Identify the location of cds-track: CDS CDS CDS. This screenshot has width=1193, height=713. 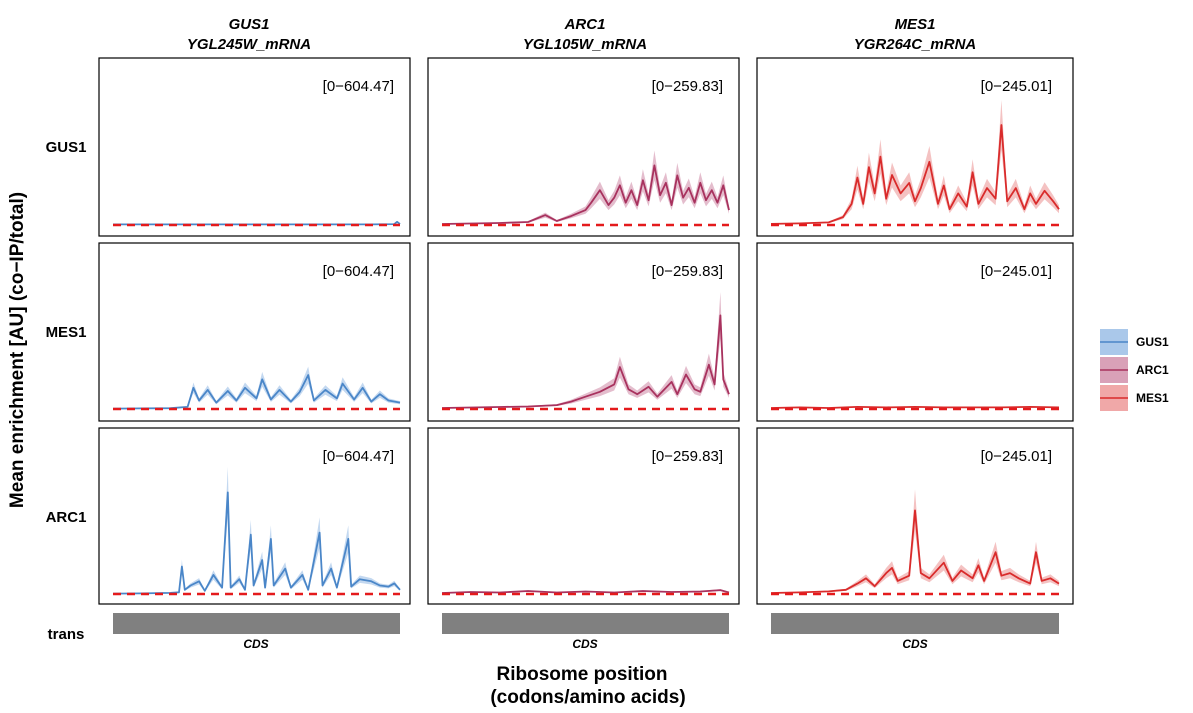
(586, 632).